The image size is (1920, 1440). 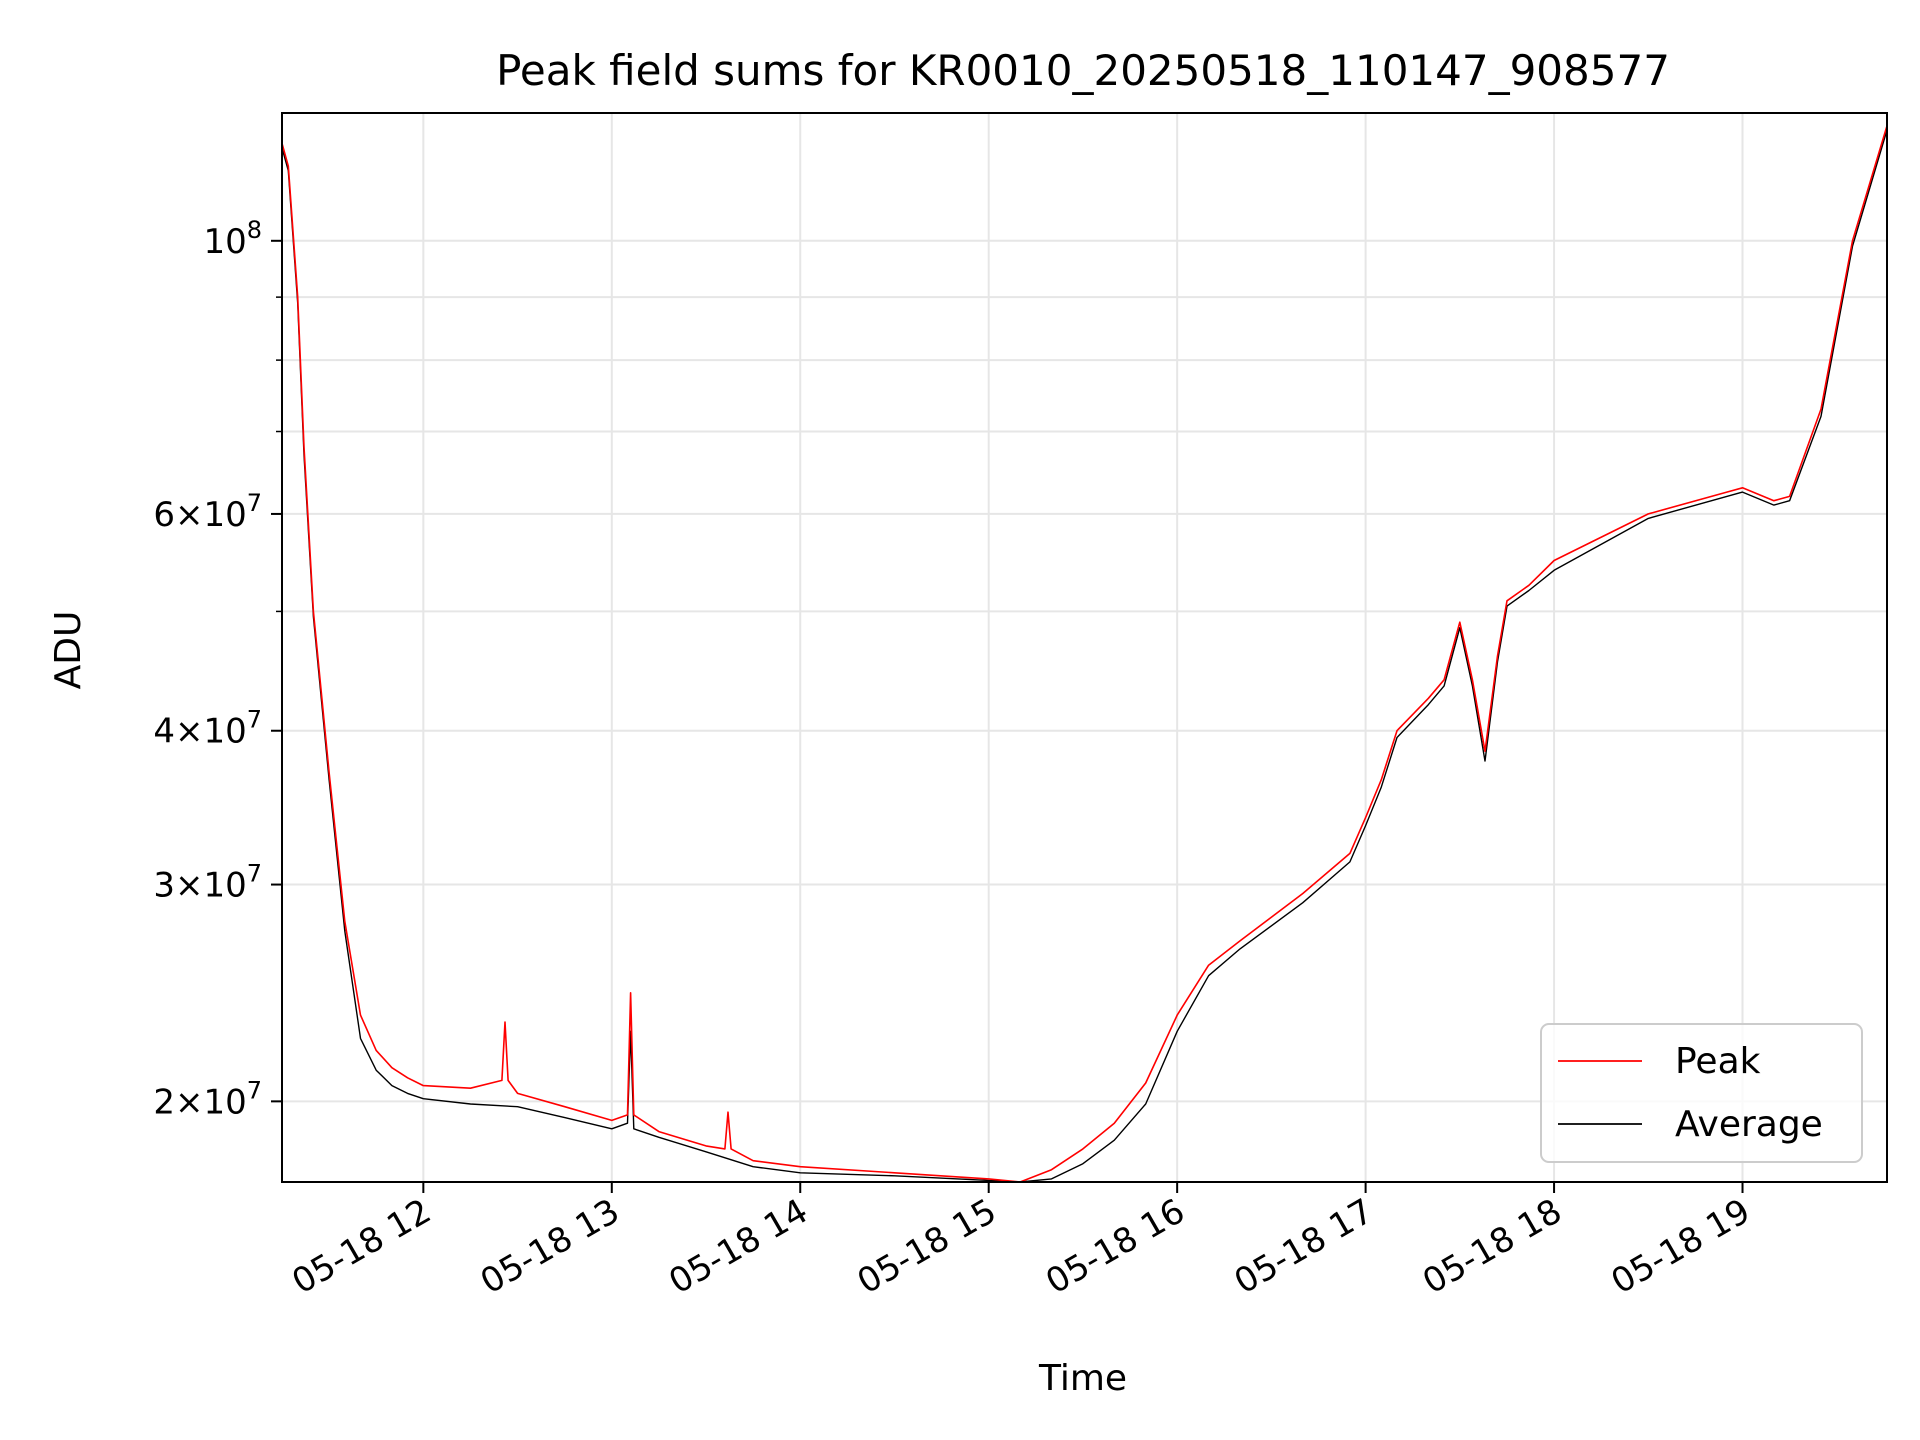 What do you see at coordinates (207, 512) in the screenshot?
I see `y-tick-label: 6×107` at bounding box center [207, 512].